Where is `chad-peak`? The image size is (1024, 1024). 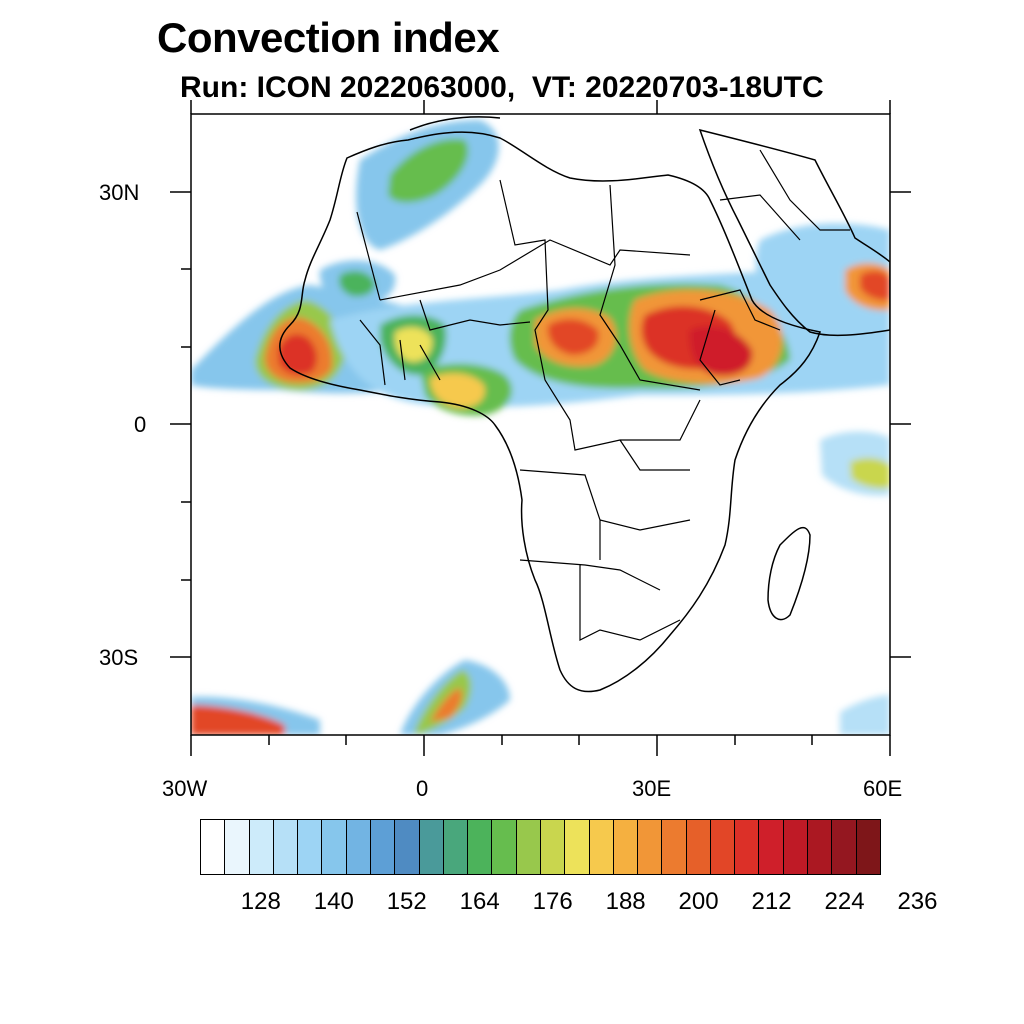 chad-peak is located at coordinates (573, 336).